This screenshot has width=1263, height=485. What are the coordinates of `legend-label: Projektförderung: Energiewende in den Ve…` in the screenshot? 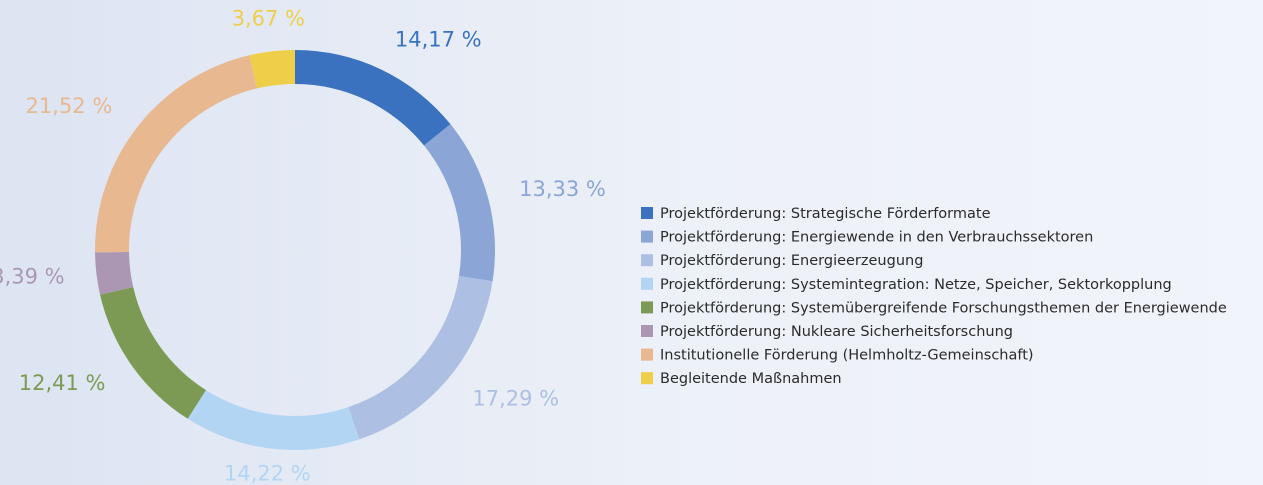 It's located at (876, 238).